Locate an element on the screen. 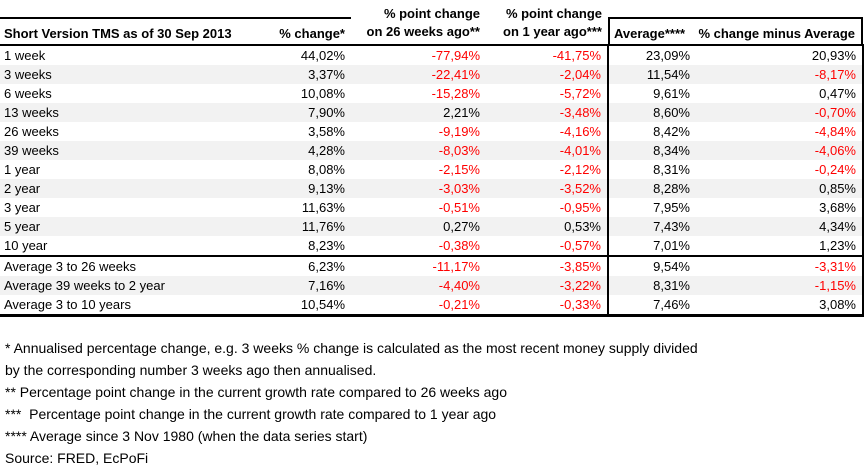 The width and height of the screenshot is (864, 469). minus-avg-cell: 1,23% is located at coordinates (780, 246).